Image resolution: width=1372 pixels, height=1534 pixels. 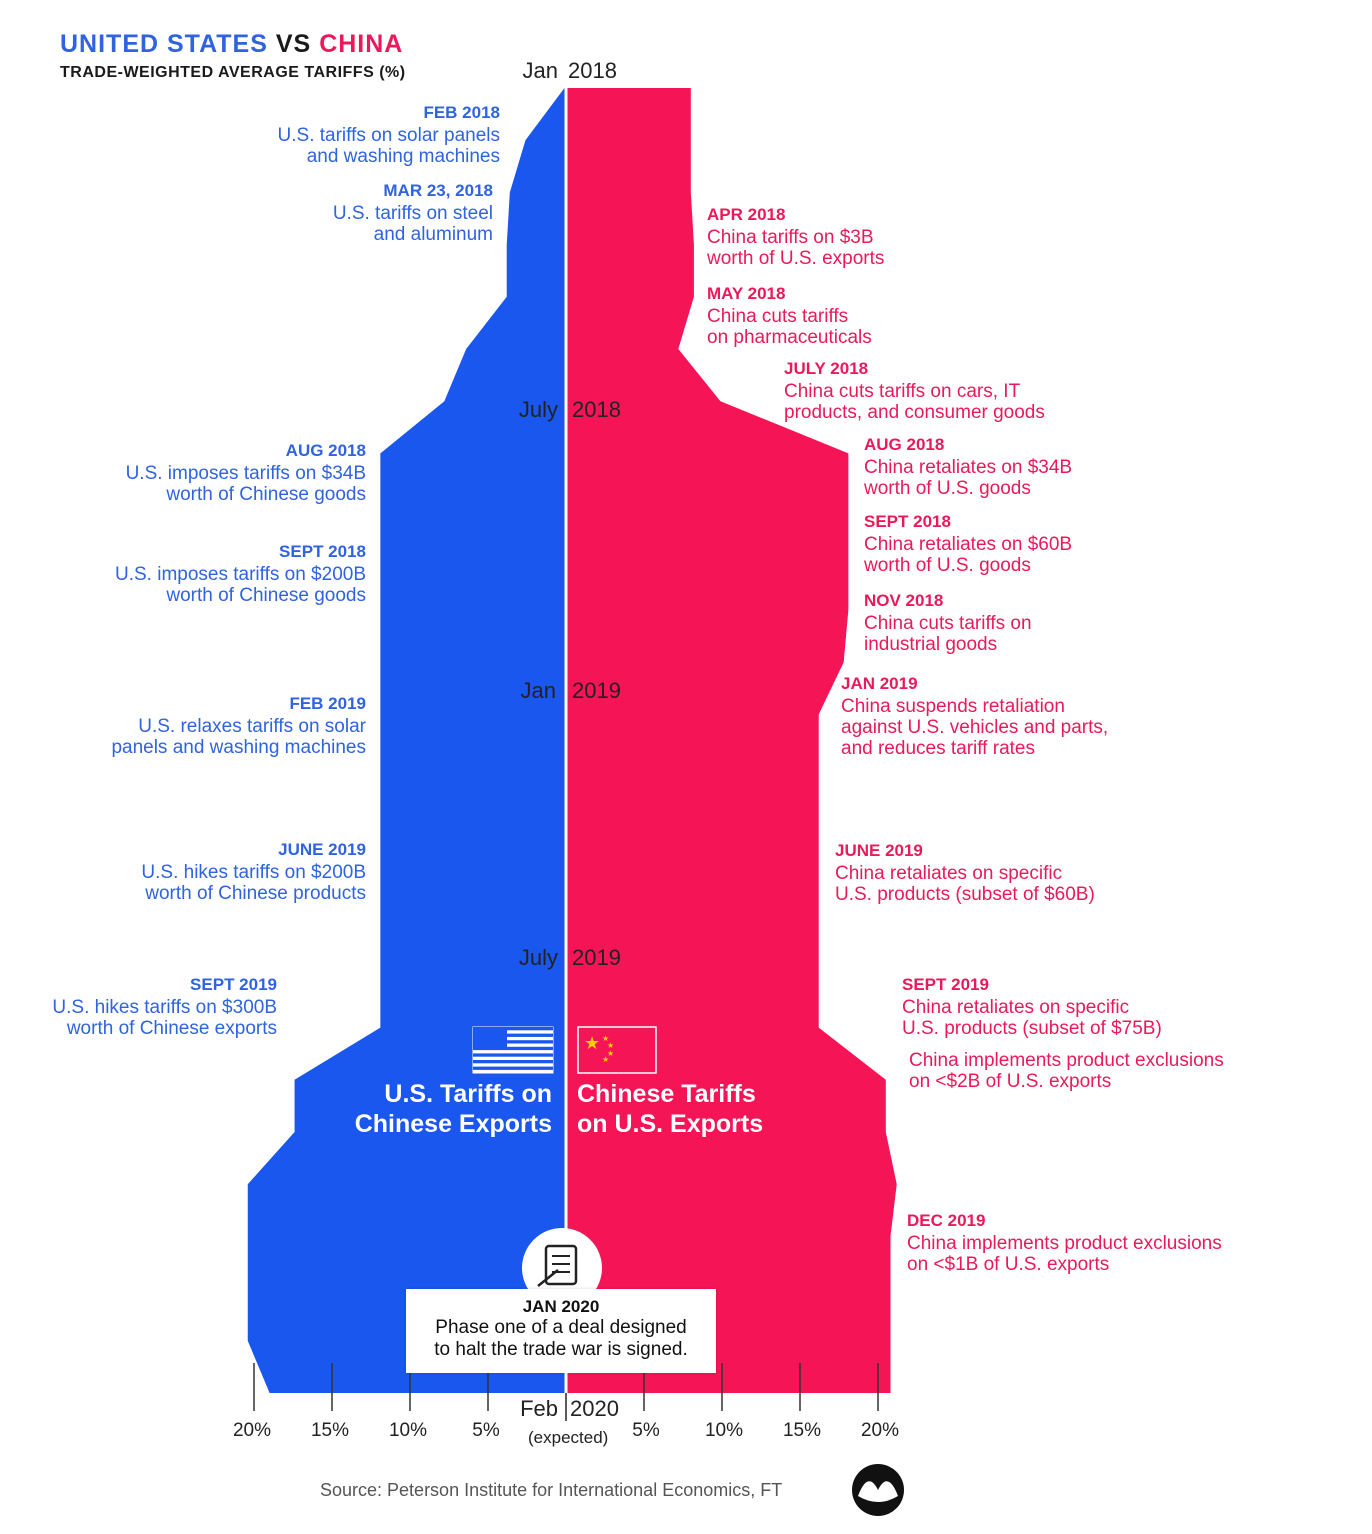 What do you see at coordinates (361, 44) in the screenshot?
I see `title-china: CHINA` at bounding box center [361, 44].